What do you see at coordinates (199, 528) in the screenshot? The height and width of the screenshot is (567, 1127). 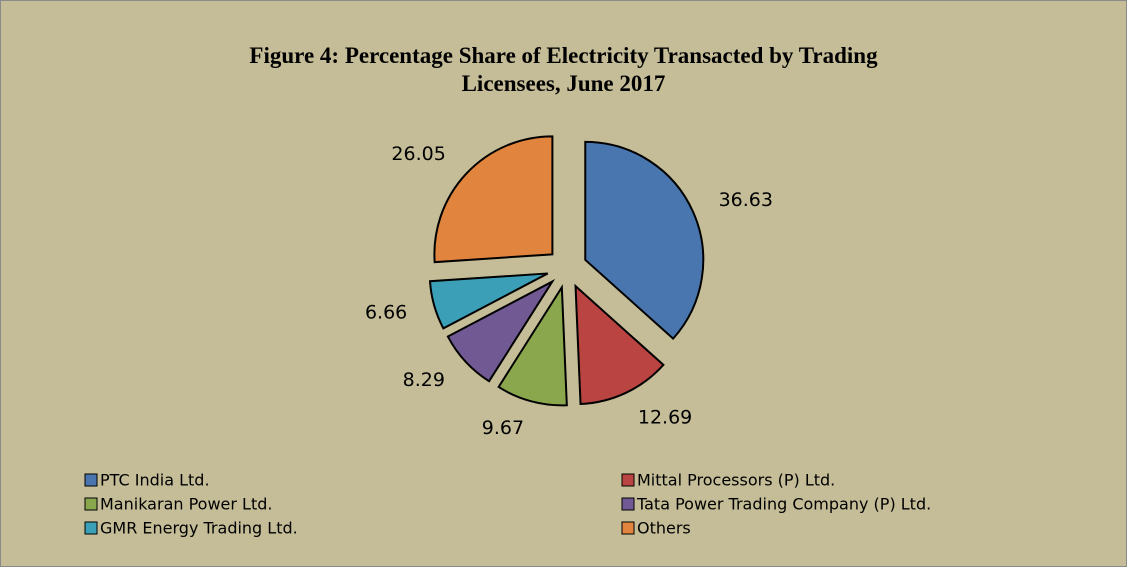 I see `legend-label: GMR Energy Trading Ltd.` at bounding box center [199, 528].